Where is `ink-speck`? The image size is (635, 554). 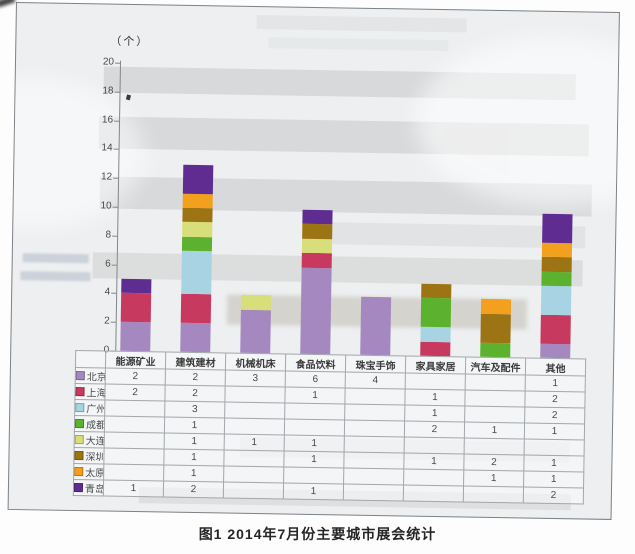 ink-speck is located at coordinates (128, 97).